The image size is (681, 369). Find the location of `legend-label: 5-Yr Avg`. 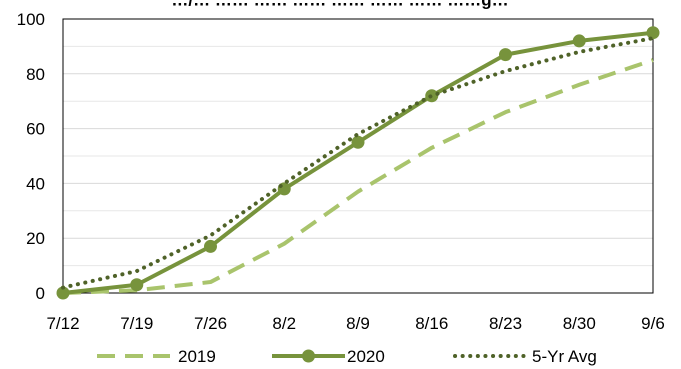

legend-label: 5-Yr Avg is located at coordinates (564, 356).